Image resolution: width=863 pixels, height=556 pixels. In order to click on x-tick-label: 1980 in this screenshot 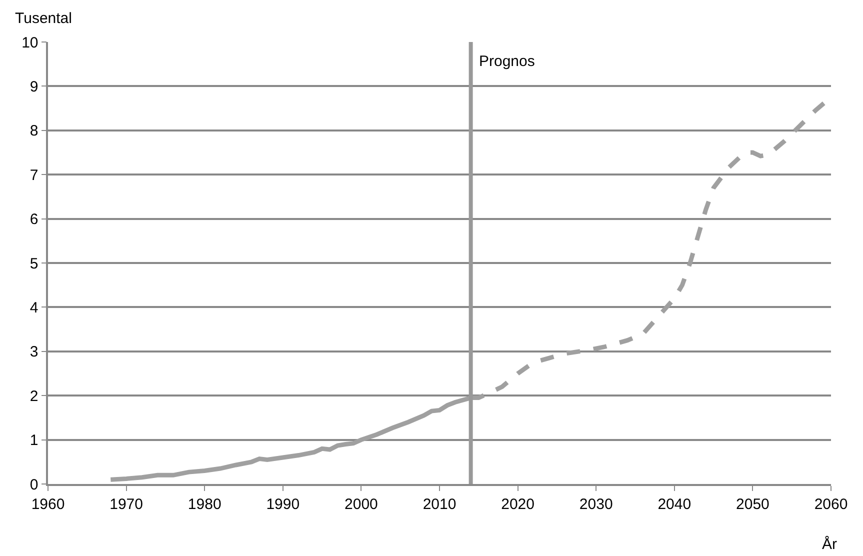, I will do `click(205, 504)`.